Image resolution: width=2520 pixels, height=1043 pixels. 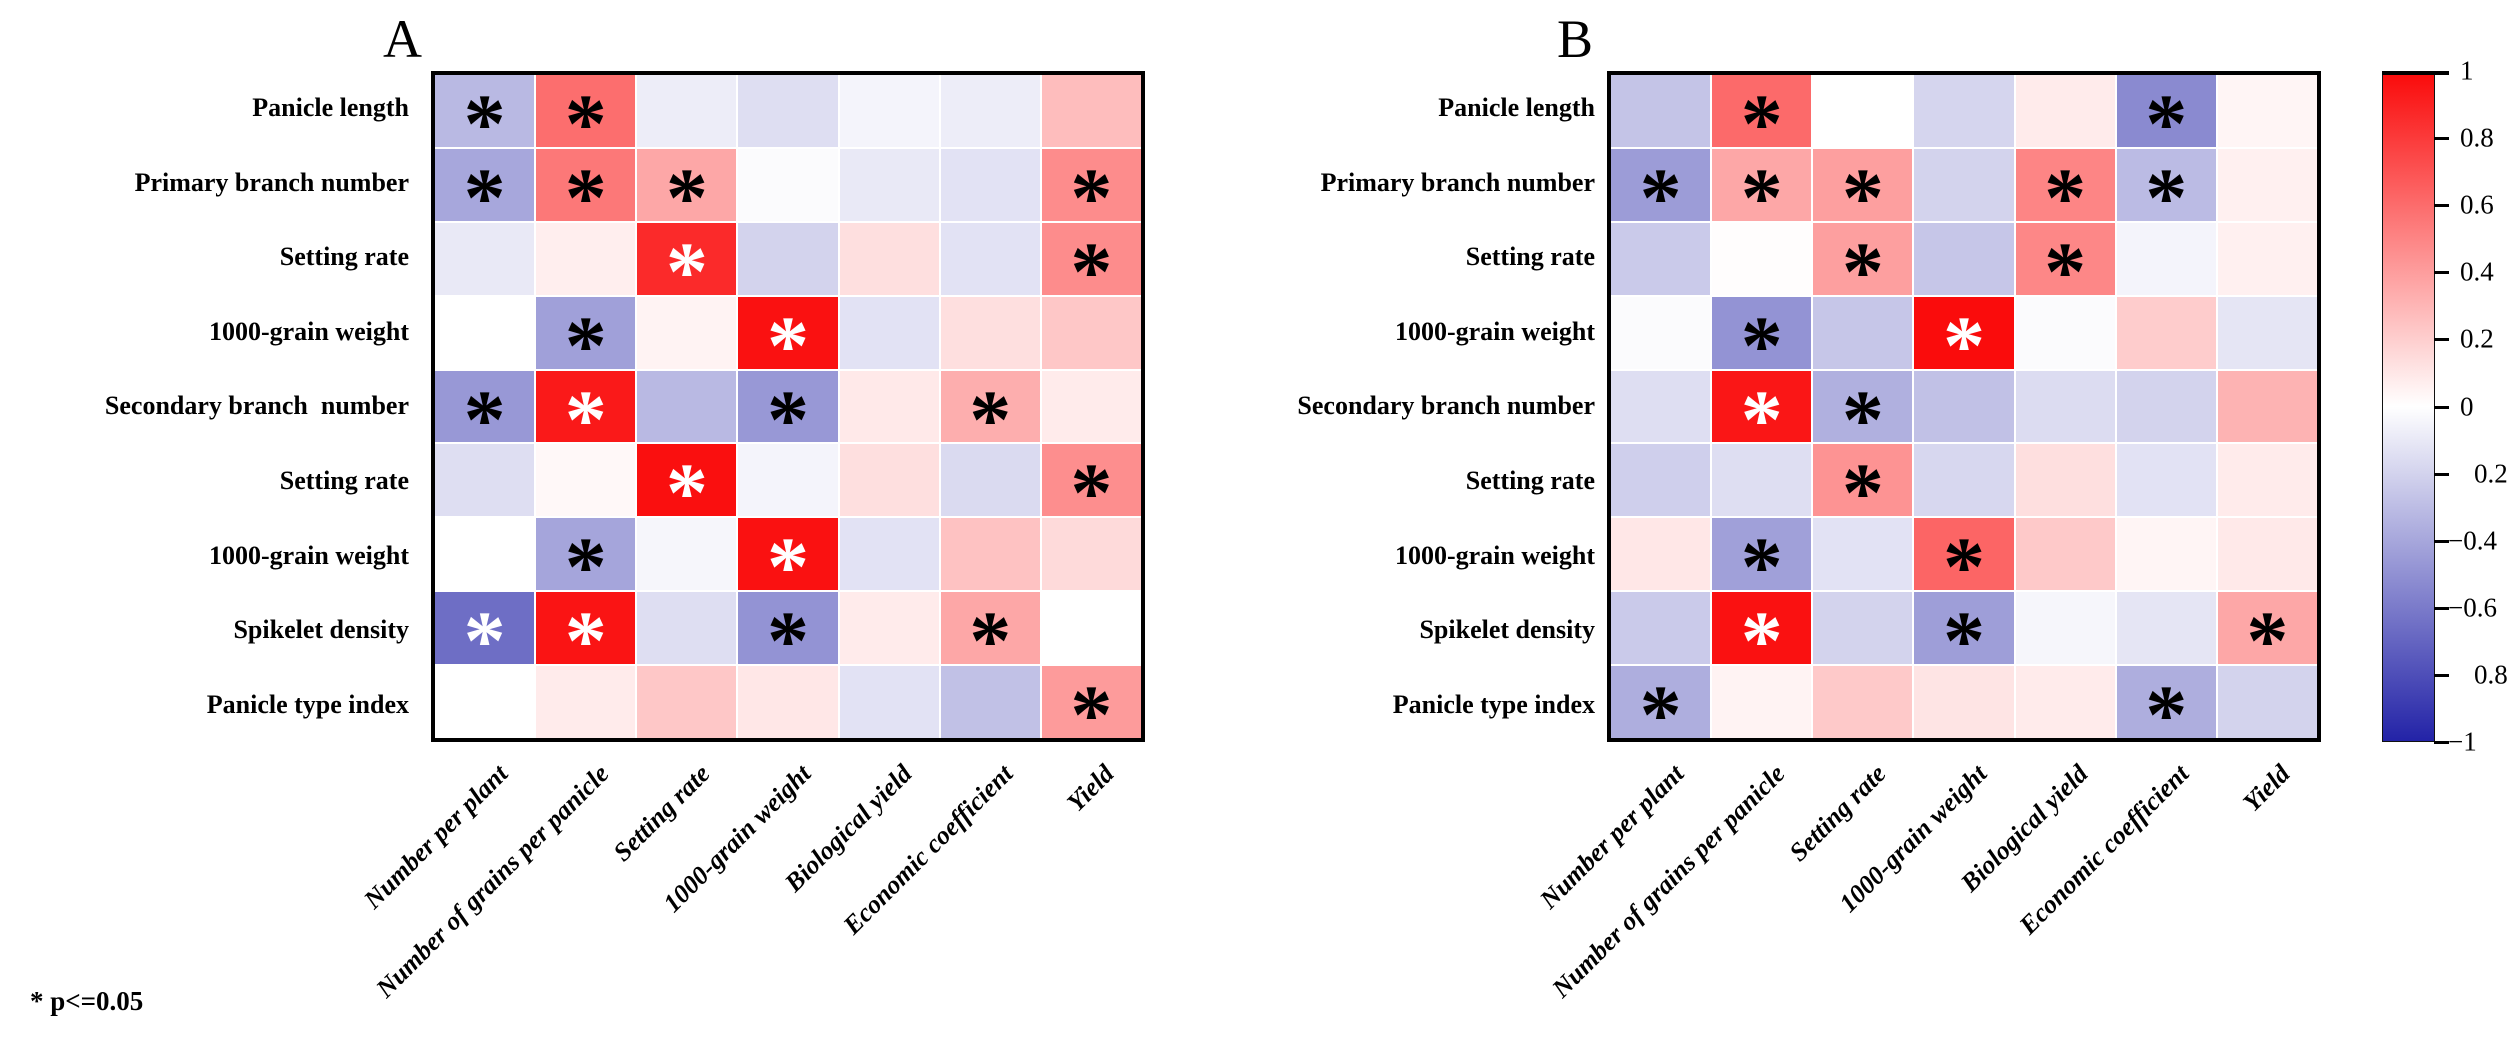 What do you see at coordinates (485, 258) in the screenshot?
I see `heatmap-a-cell-r3c1` at bounding box center [485, 258].